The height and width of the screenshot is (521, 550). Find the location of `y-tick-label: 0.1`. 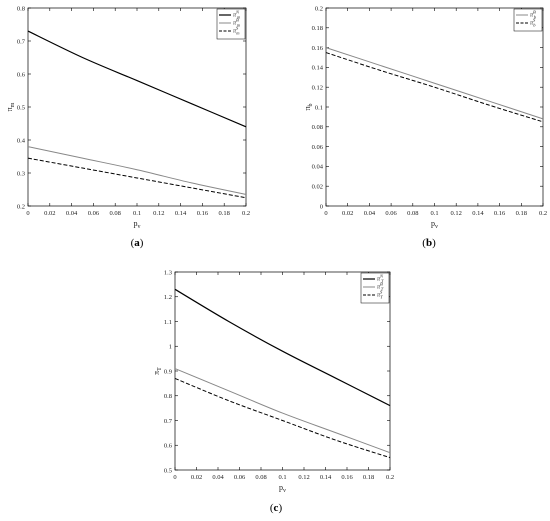

y-tick-label: 0.1 is located at coordinates (319, 107).